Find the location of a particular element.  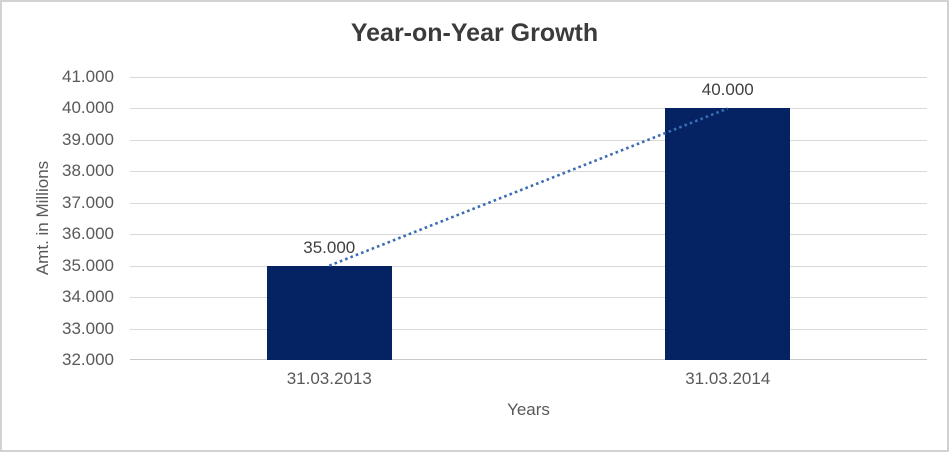

y-tick-label: 39.000 is located at coordinates (88, 139).